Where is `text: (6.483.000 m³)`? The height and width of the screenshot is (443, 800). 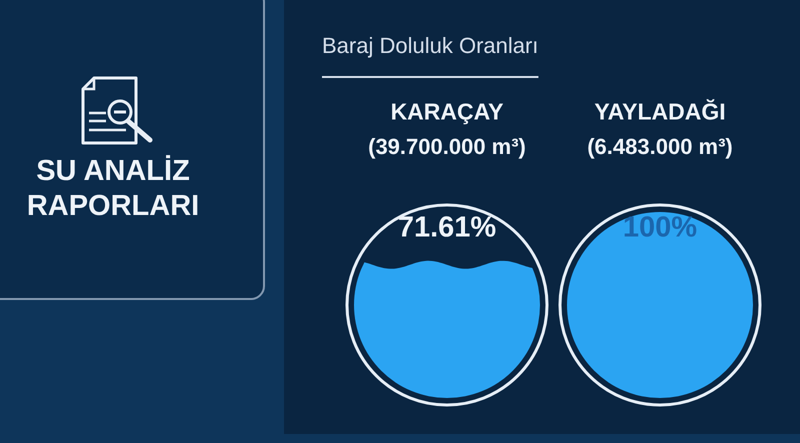
text: (6.483.000 m³) is located at coordinates (660, 147).